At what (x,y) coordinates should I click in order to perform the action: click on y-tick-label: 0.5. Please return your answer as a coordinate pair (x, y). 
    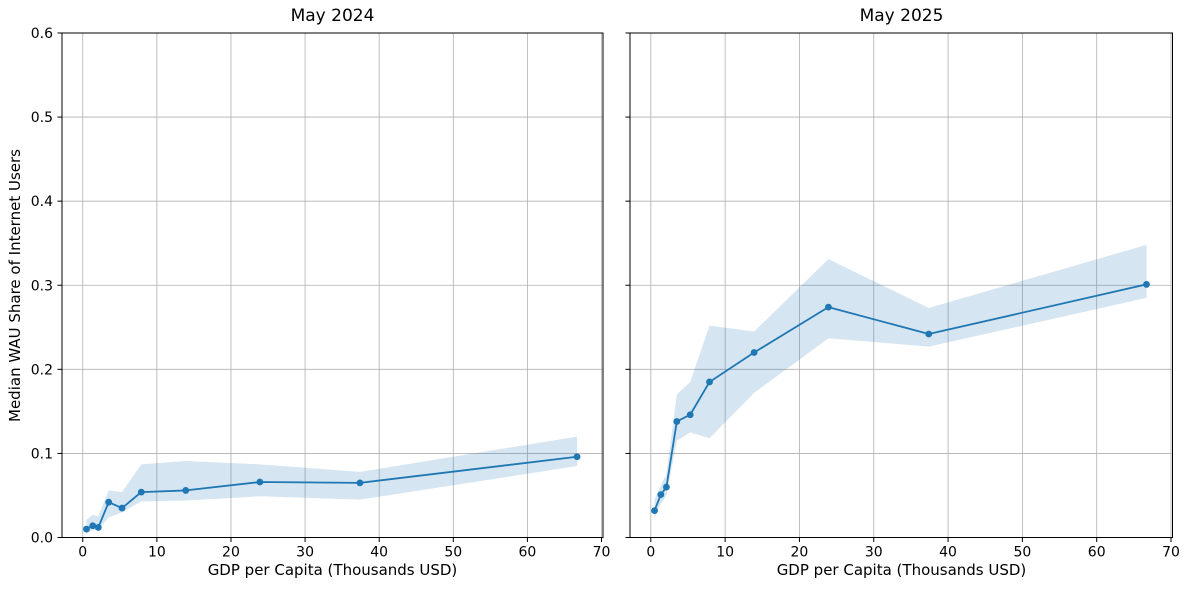
    Looking at the image, I should click on (42, 118).